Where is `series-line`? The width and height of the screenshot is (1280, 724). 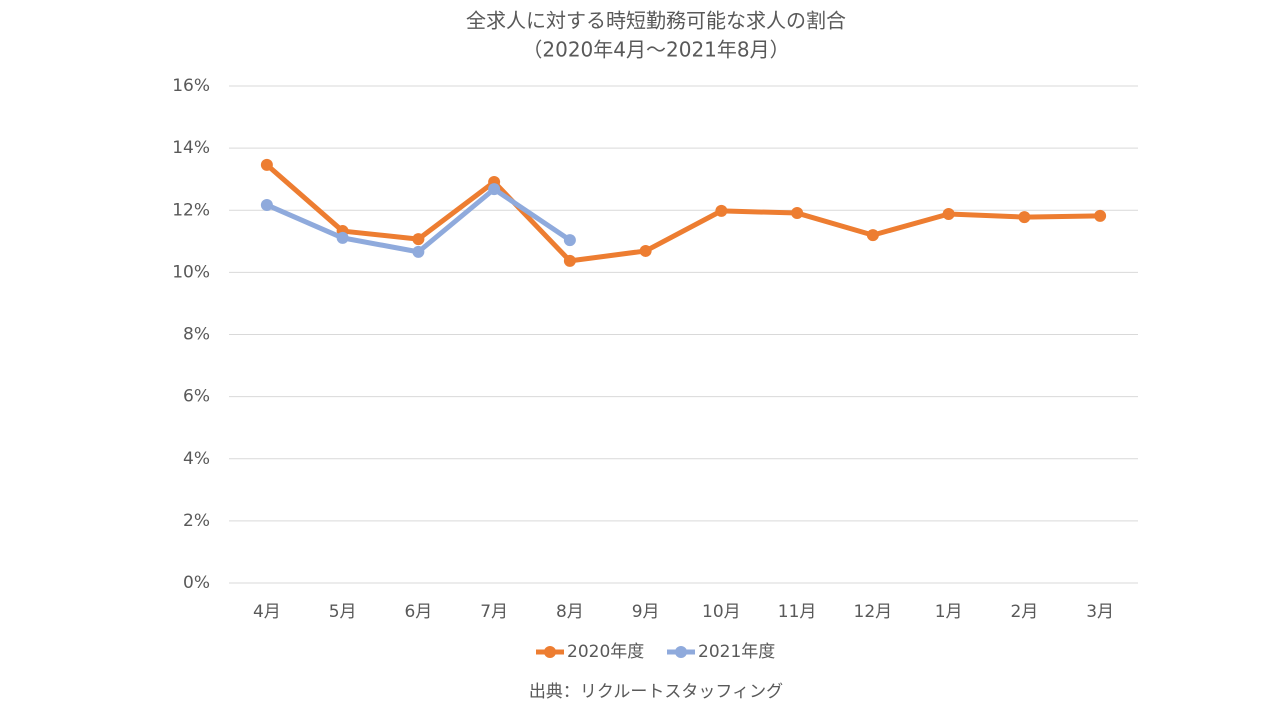
series-line is located at coordinates (683, 213).